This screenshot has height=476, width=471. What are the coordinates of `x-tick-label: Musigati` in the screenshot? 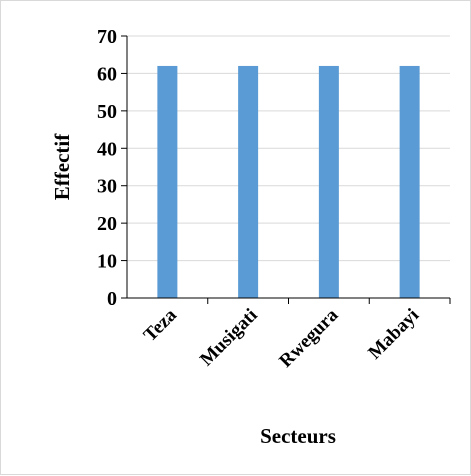 It's located at (229, 338).